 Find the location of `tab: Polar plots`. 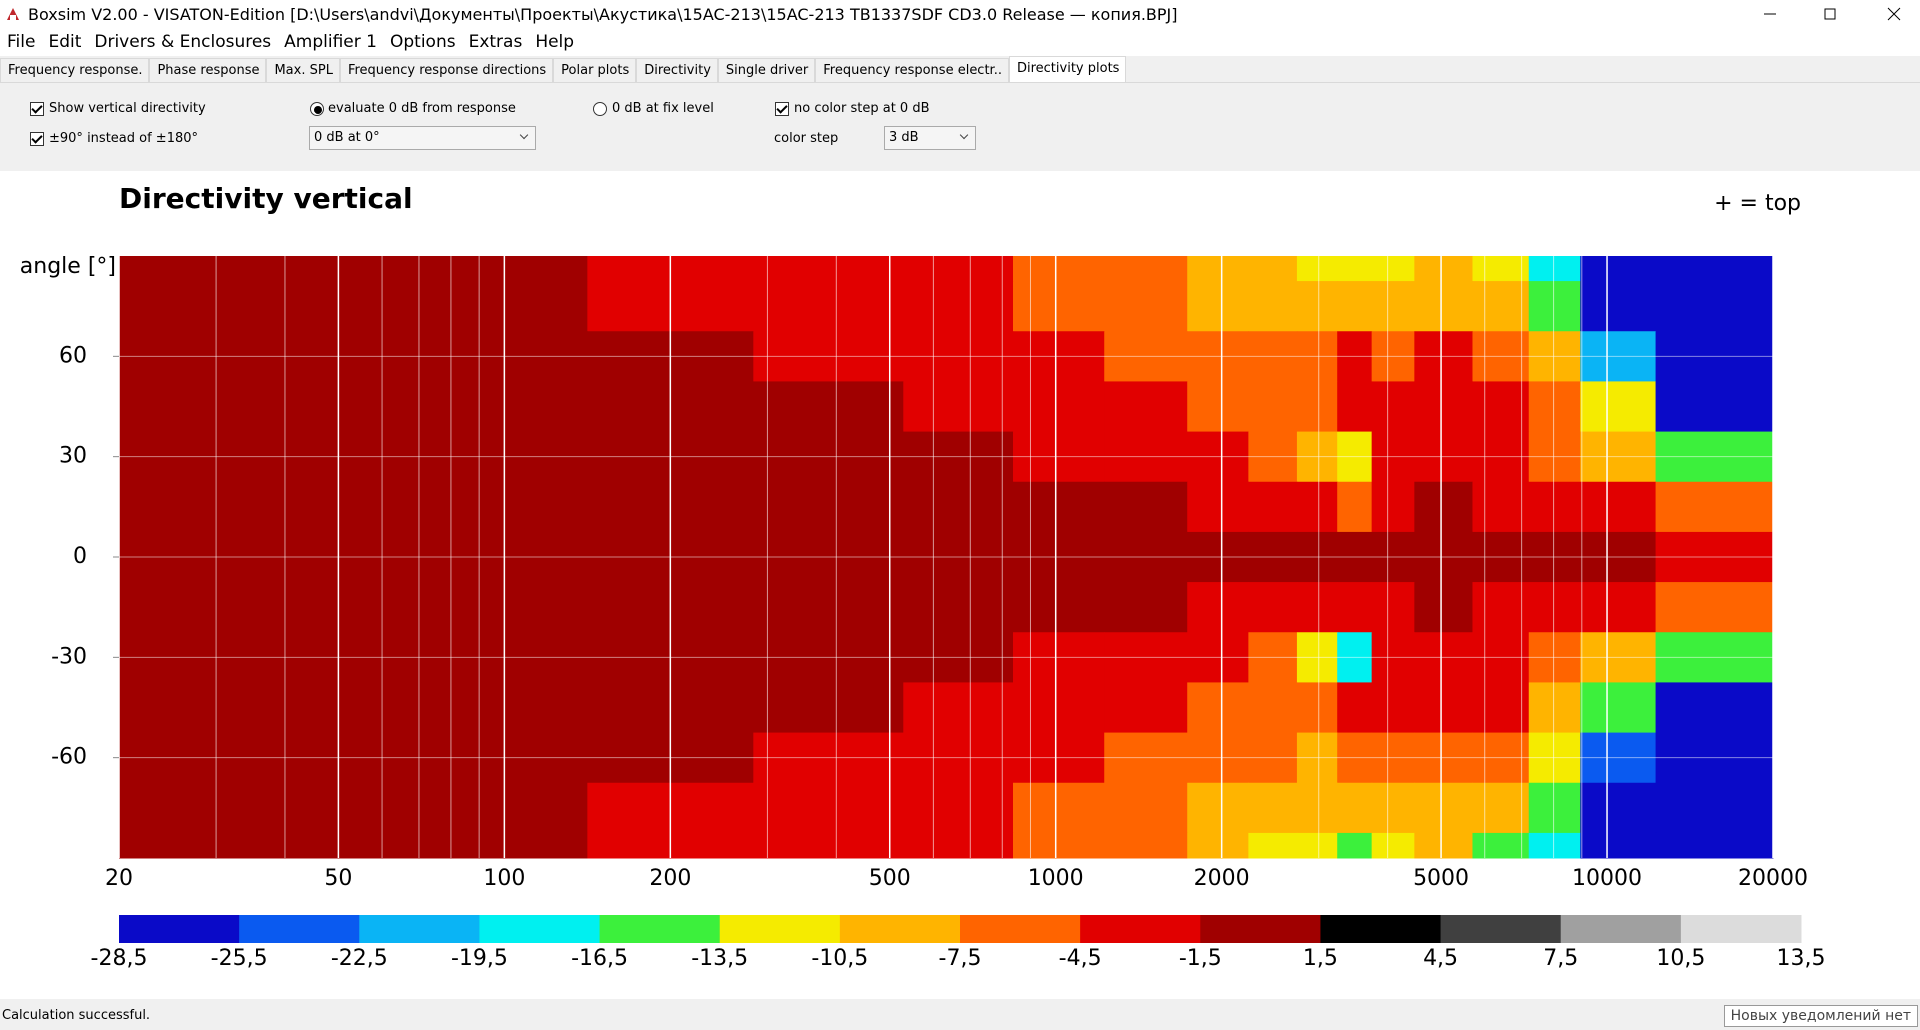

tab: Polar plots is located at coordinates (595, 70).